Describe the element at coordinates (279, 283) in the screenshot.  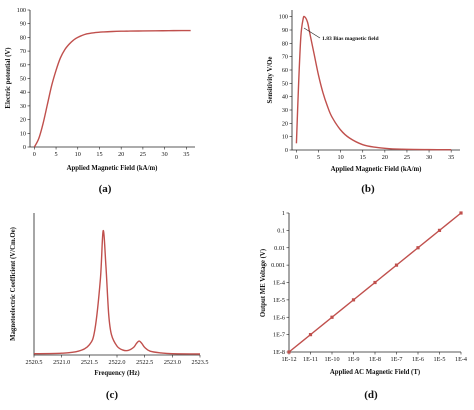
I see `panel-d-ytick-label: 1E-4` at that location.